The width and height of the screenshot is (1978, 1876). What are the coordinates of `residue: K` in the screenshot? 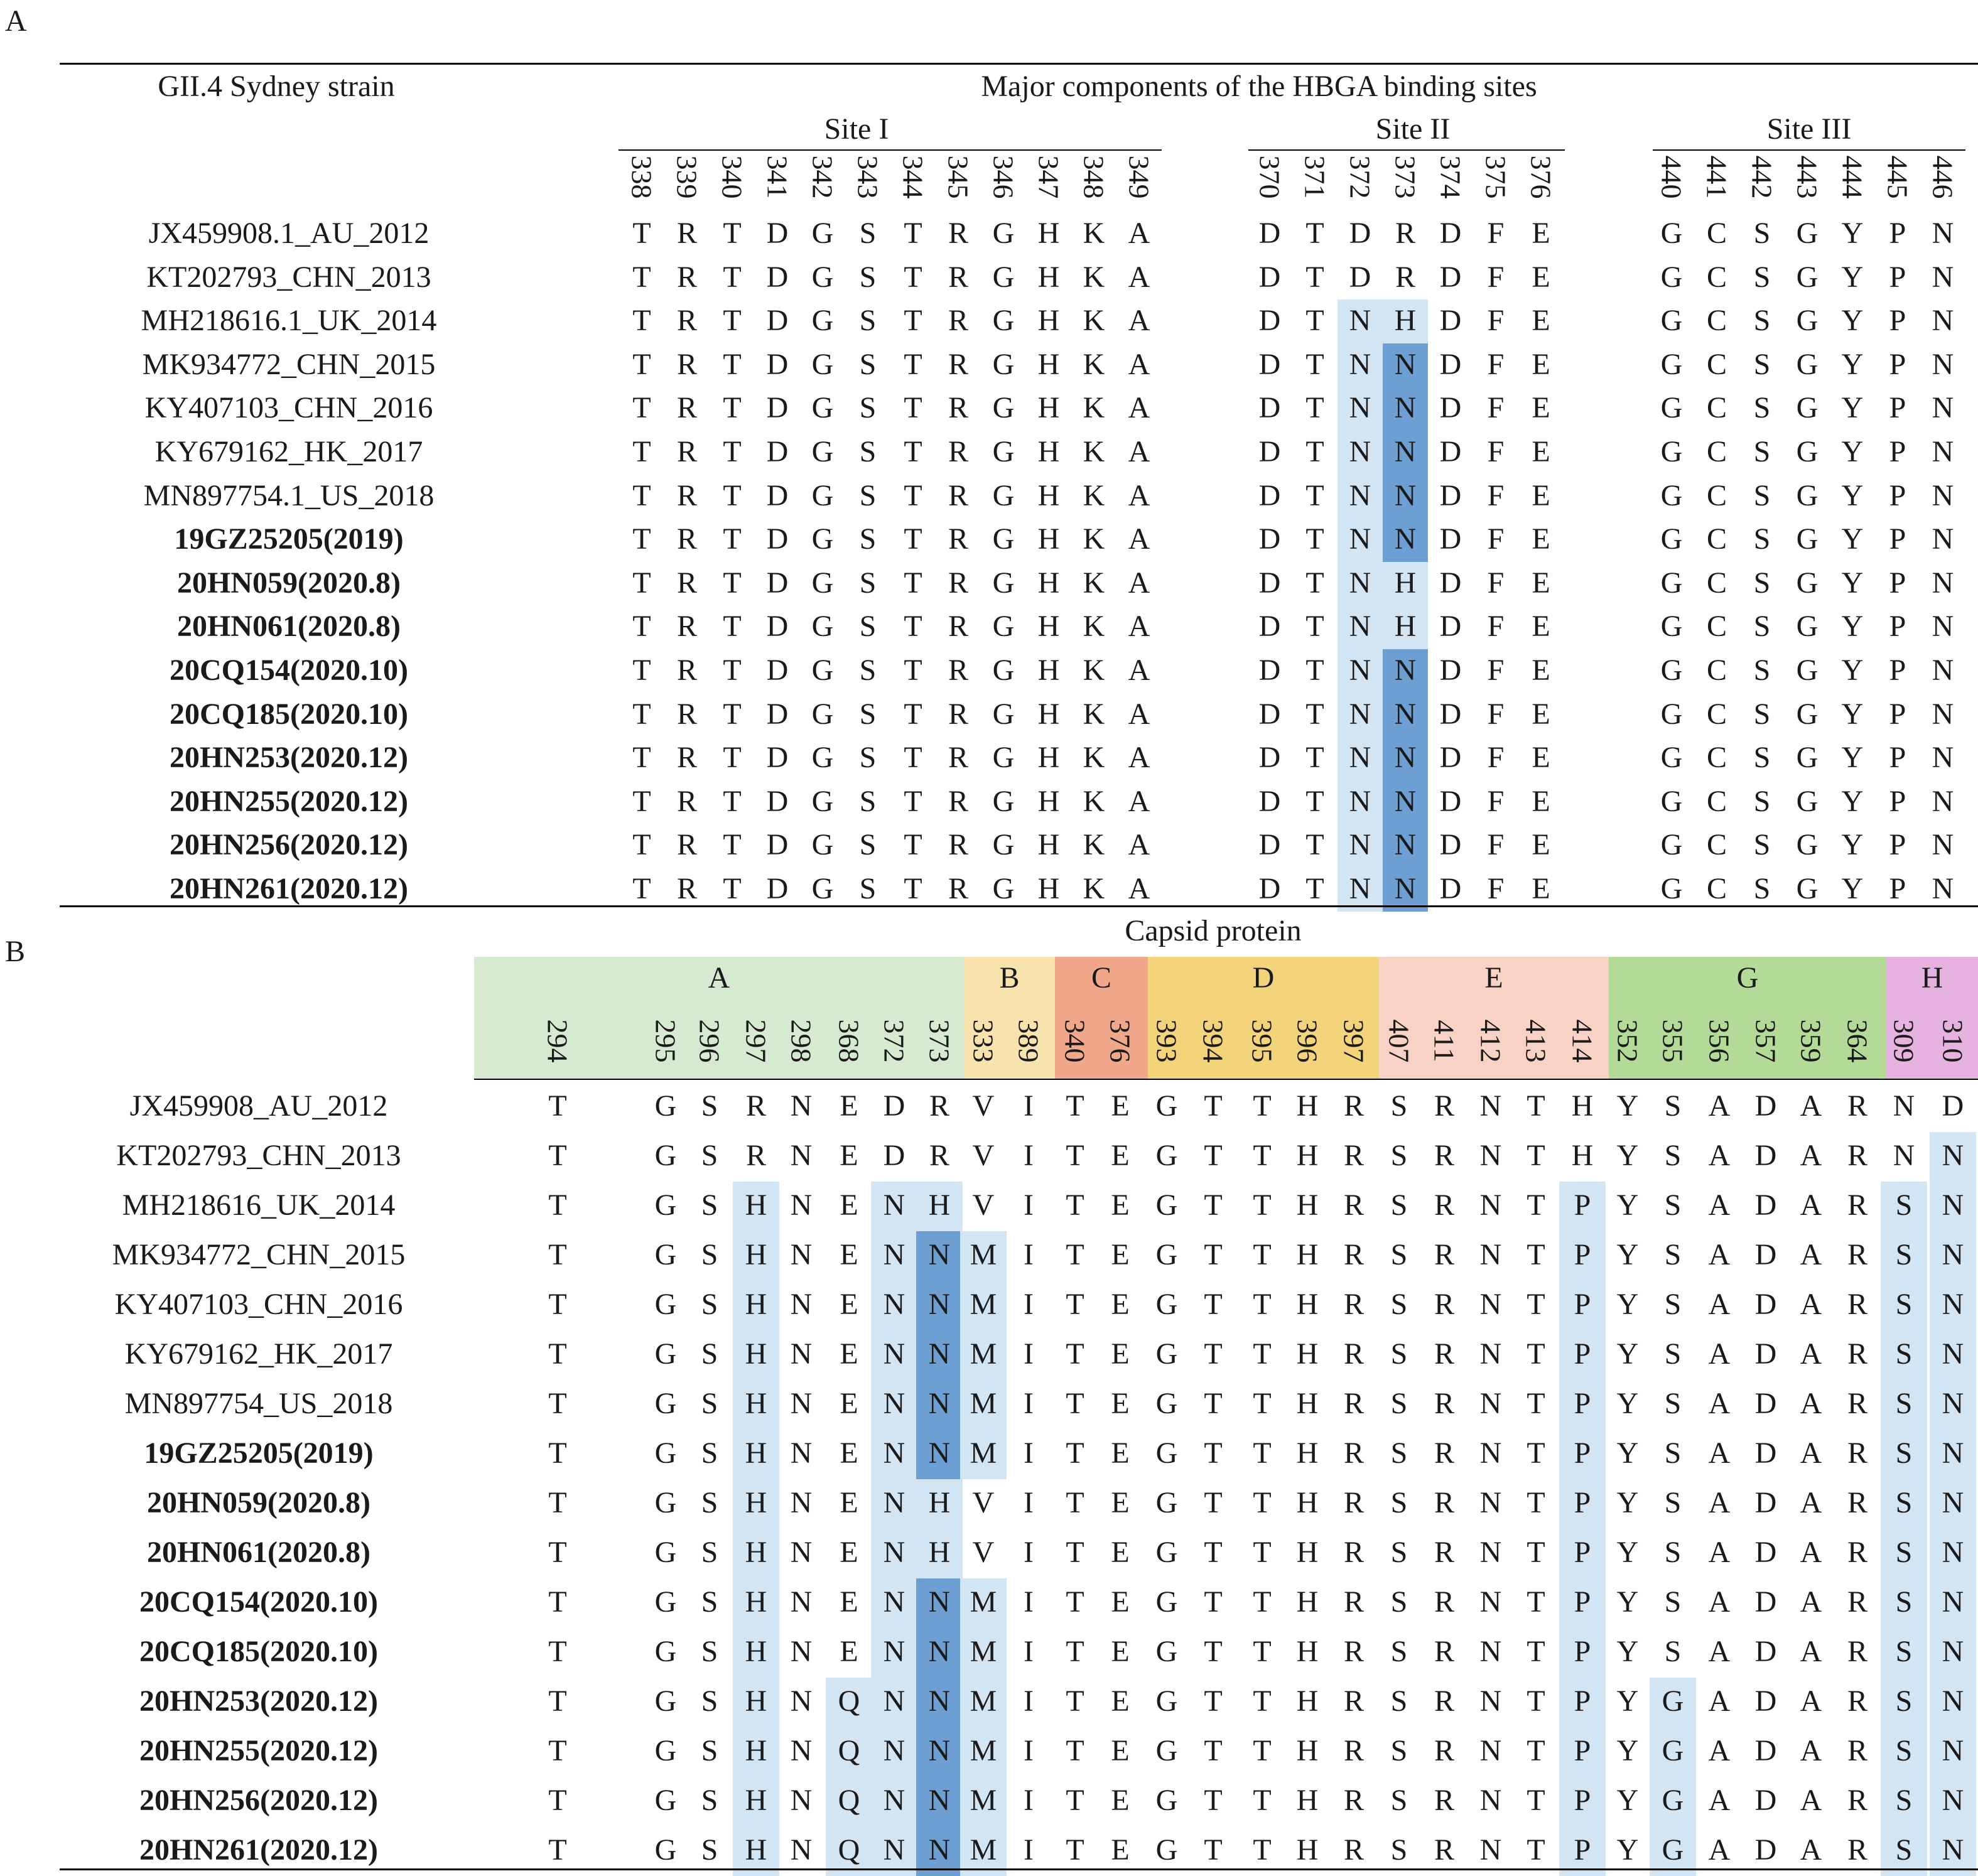 It's located at (1094, 277).